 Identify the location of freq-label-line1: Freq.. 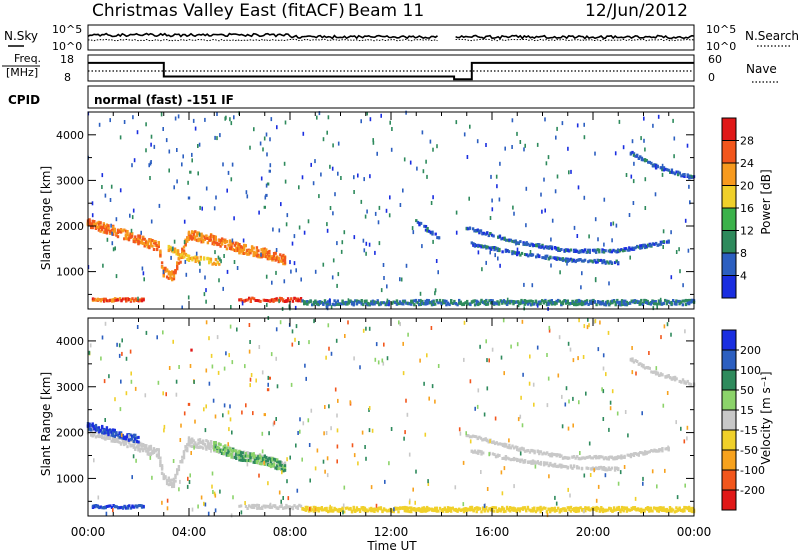
(27, 58).